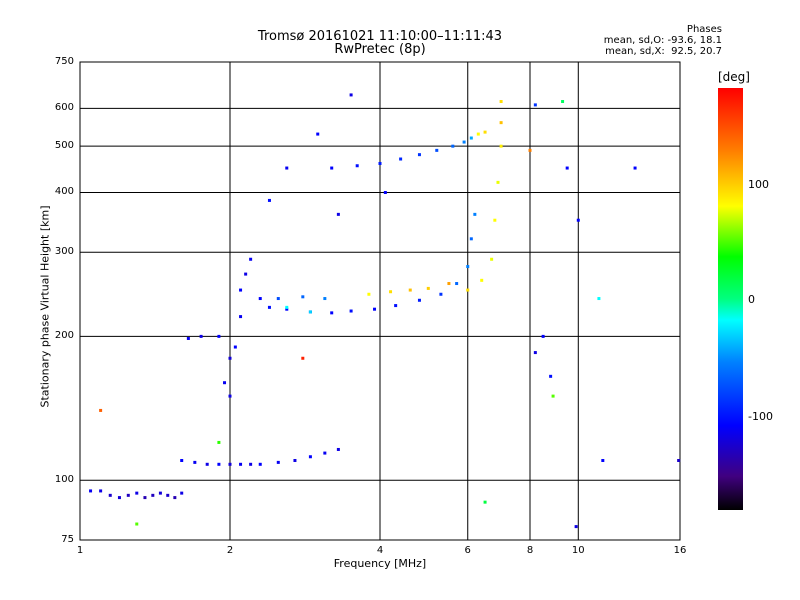  What do you see at coordinates (758, 184) in the screenshot?
I see `colorbar-tick-100: 100` at bounding box center [758, 184].